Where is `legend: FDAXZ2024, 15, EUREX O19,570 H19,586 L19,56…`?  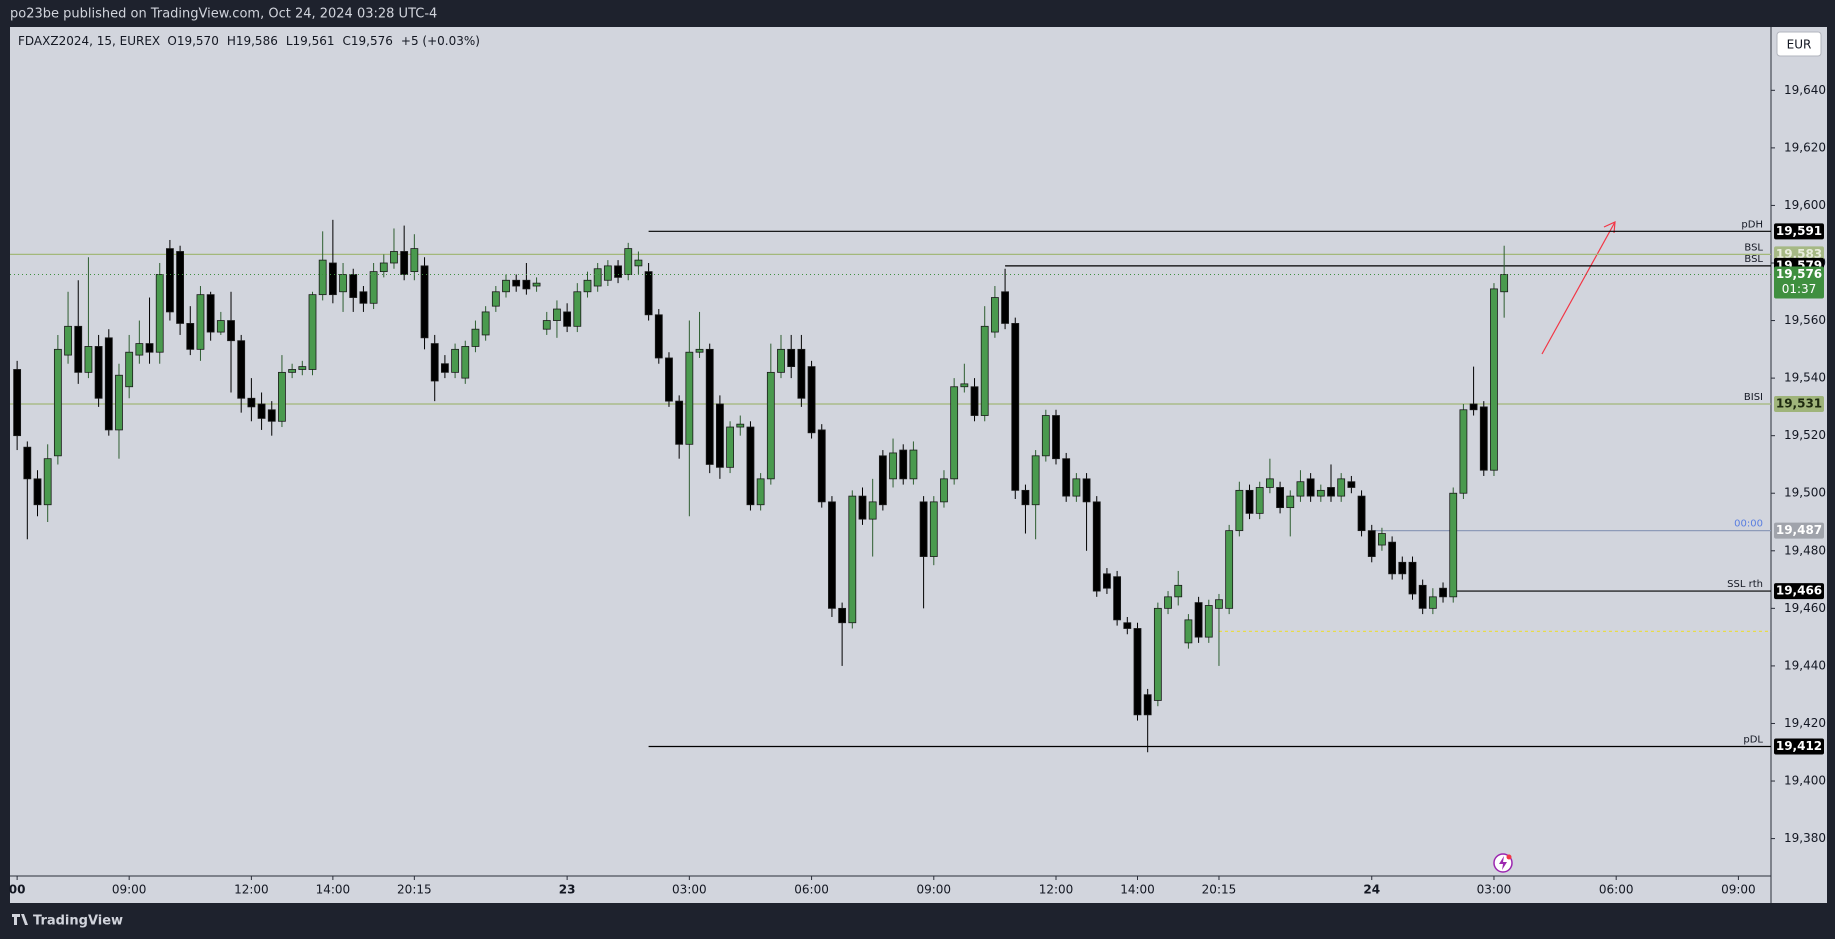
legend: FDAXZ2024, 15, EUREX O19,570 H19,586 L19,56… is located at coordinates (249, 41).